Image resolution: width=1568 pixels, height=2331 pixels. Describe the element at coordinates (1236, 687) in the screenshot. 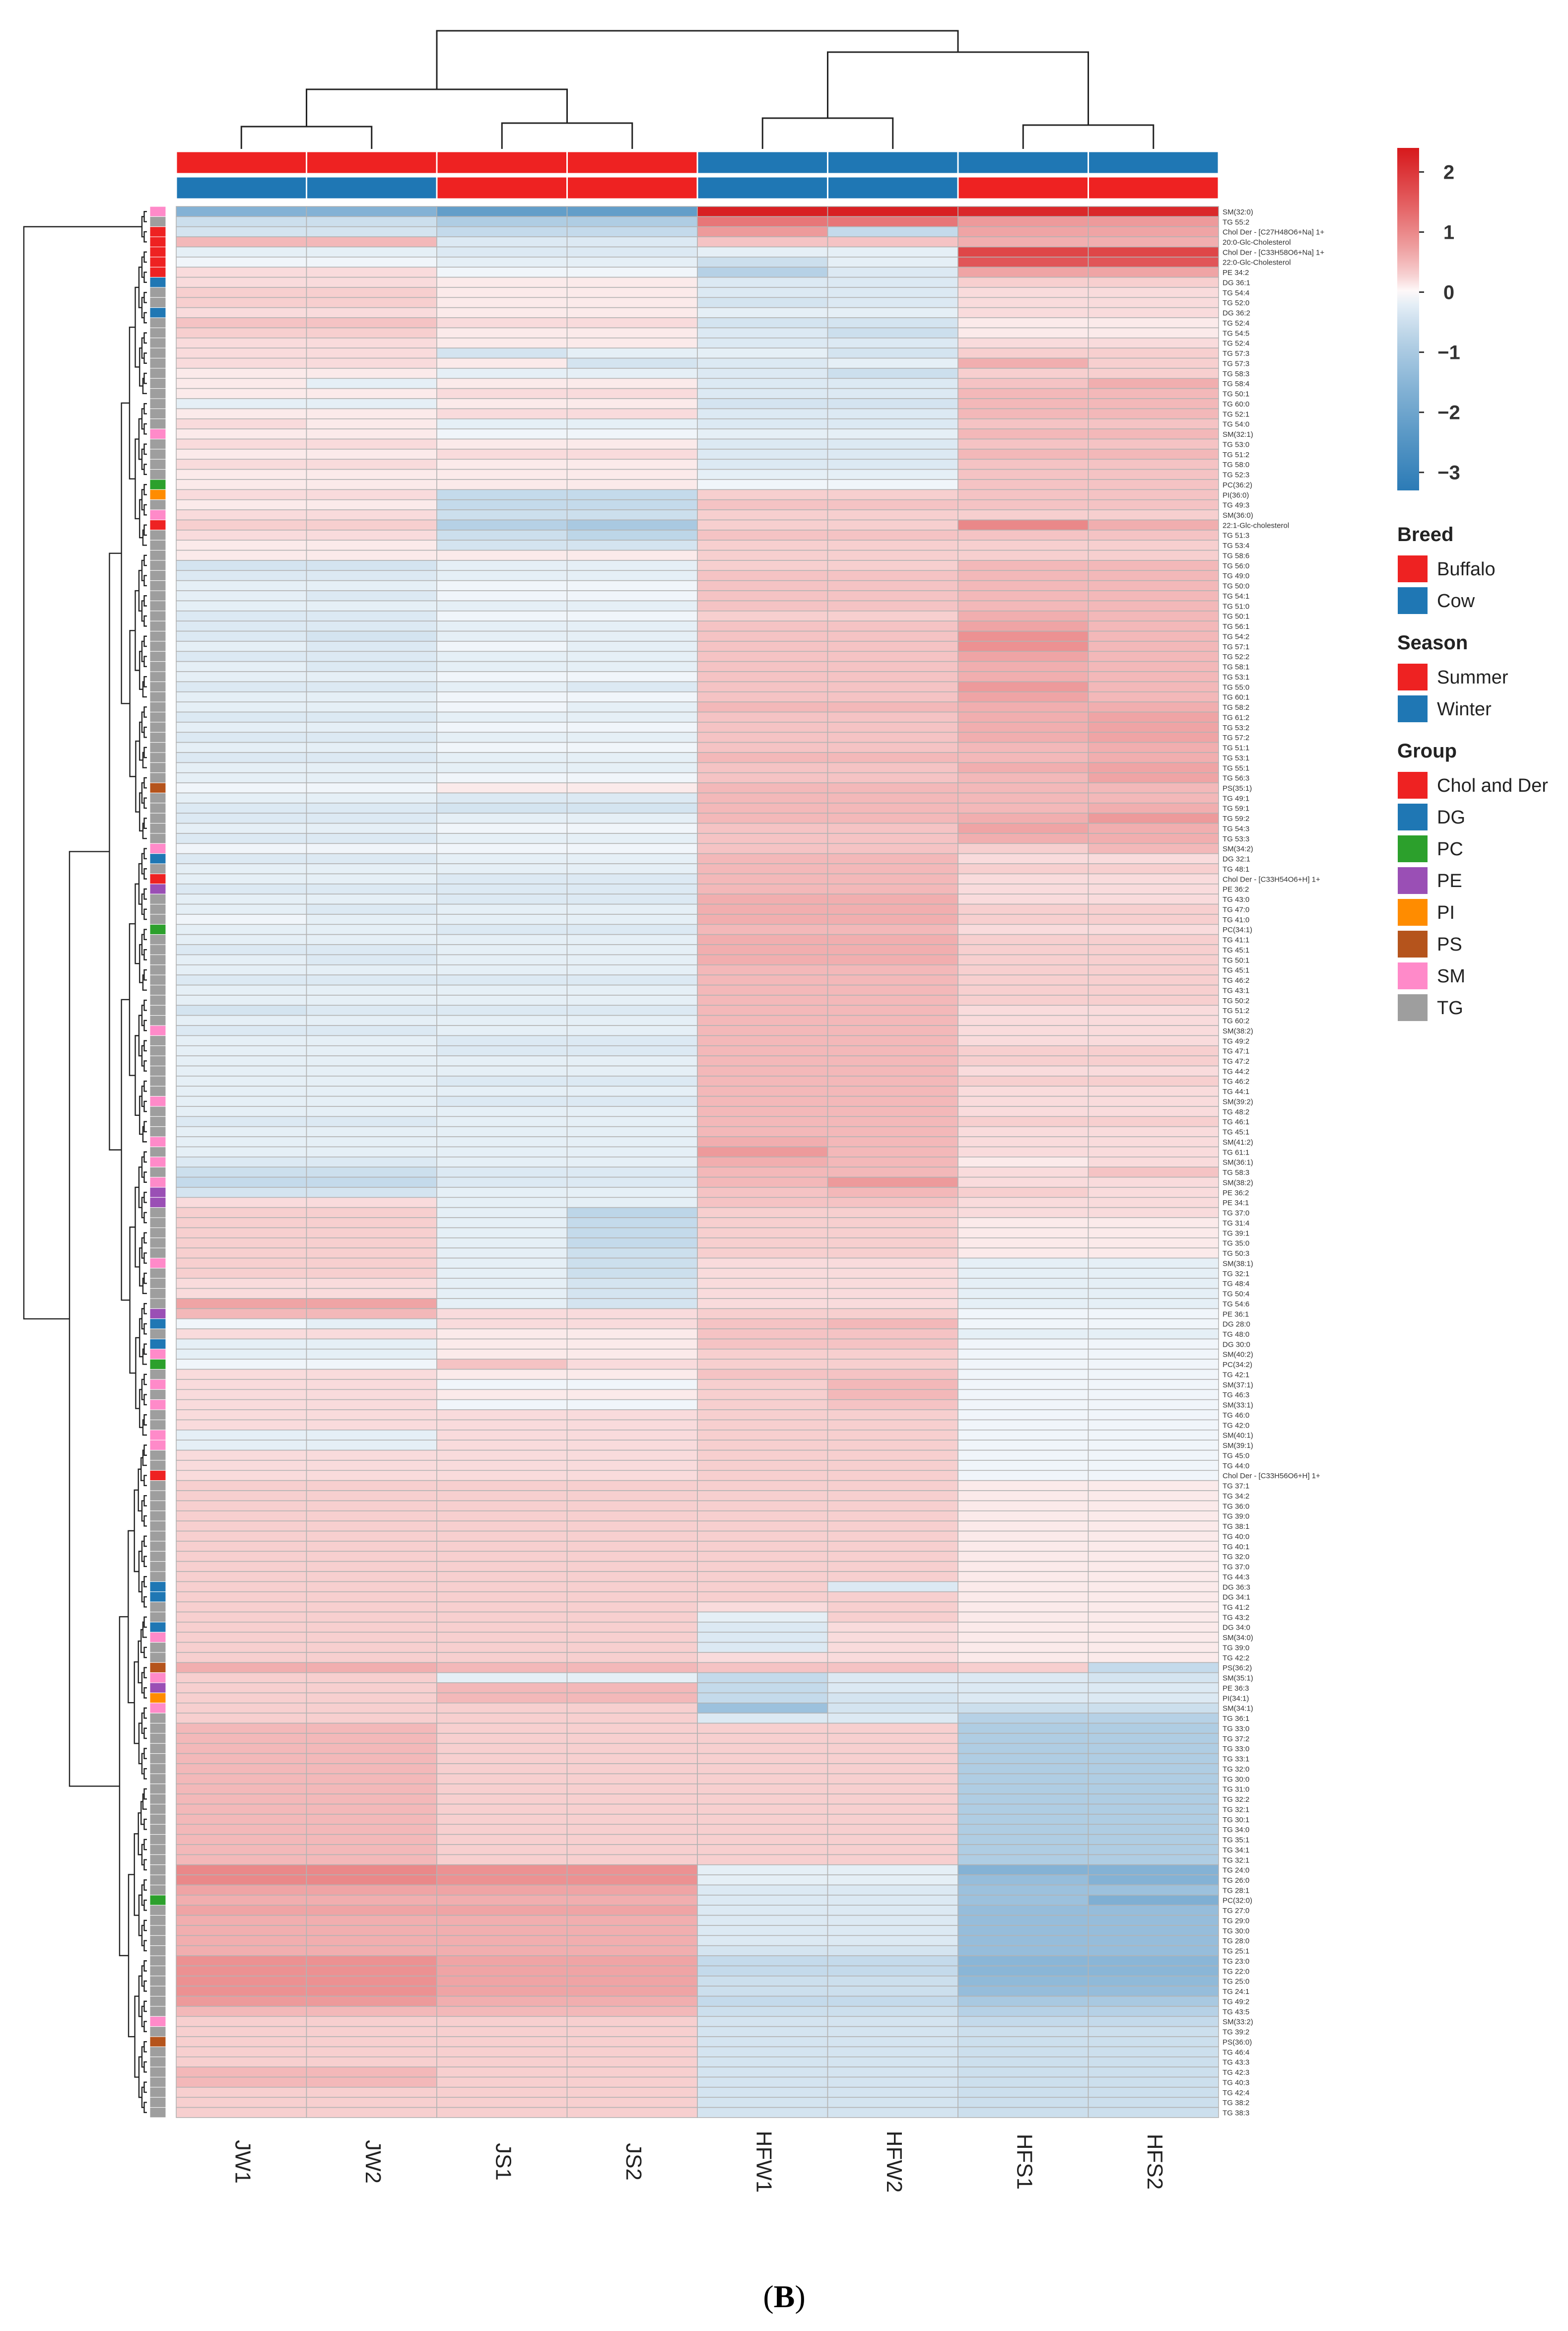

I see `row-label: TG 55:0` at that location.